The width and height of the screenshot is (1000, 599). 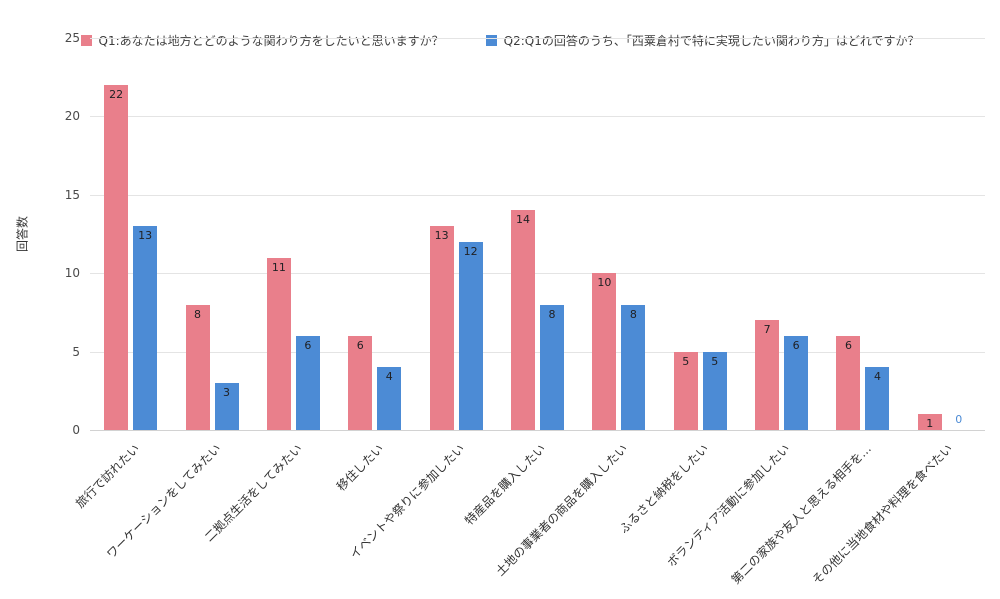 What do you see at coordinates (767, 375) in the screenshot?
I see `bar-series-1: 7` at bounding box center [767, 375].